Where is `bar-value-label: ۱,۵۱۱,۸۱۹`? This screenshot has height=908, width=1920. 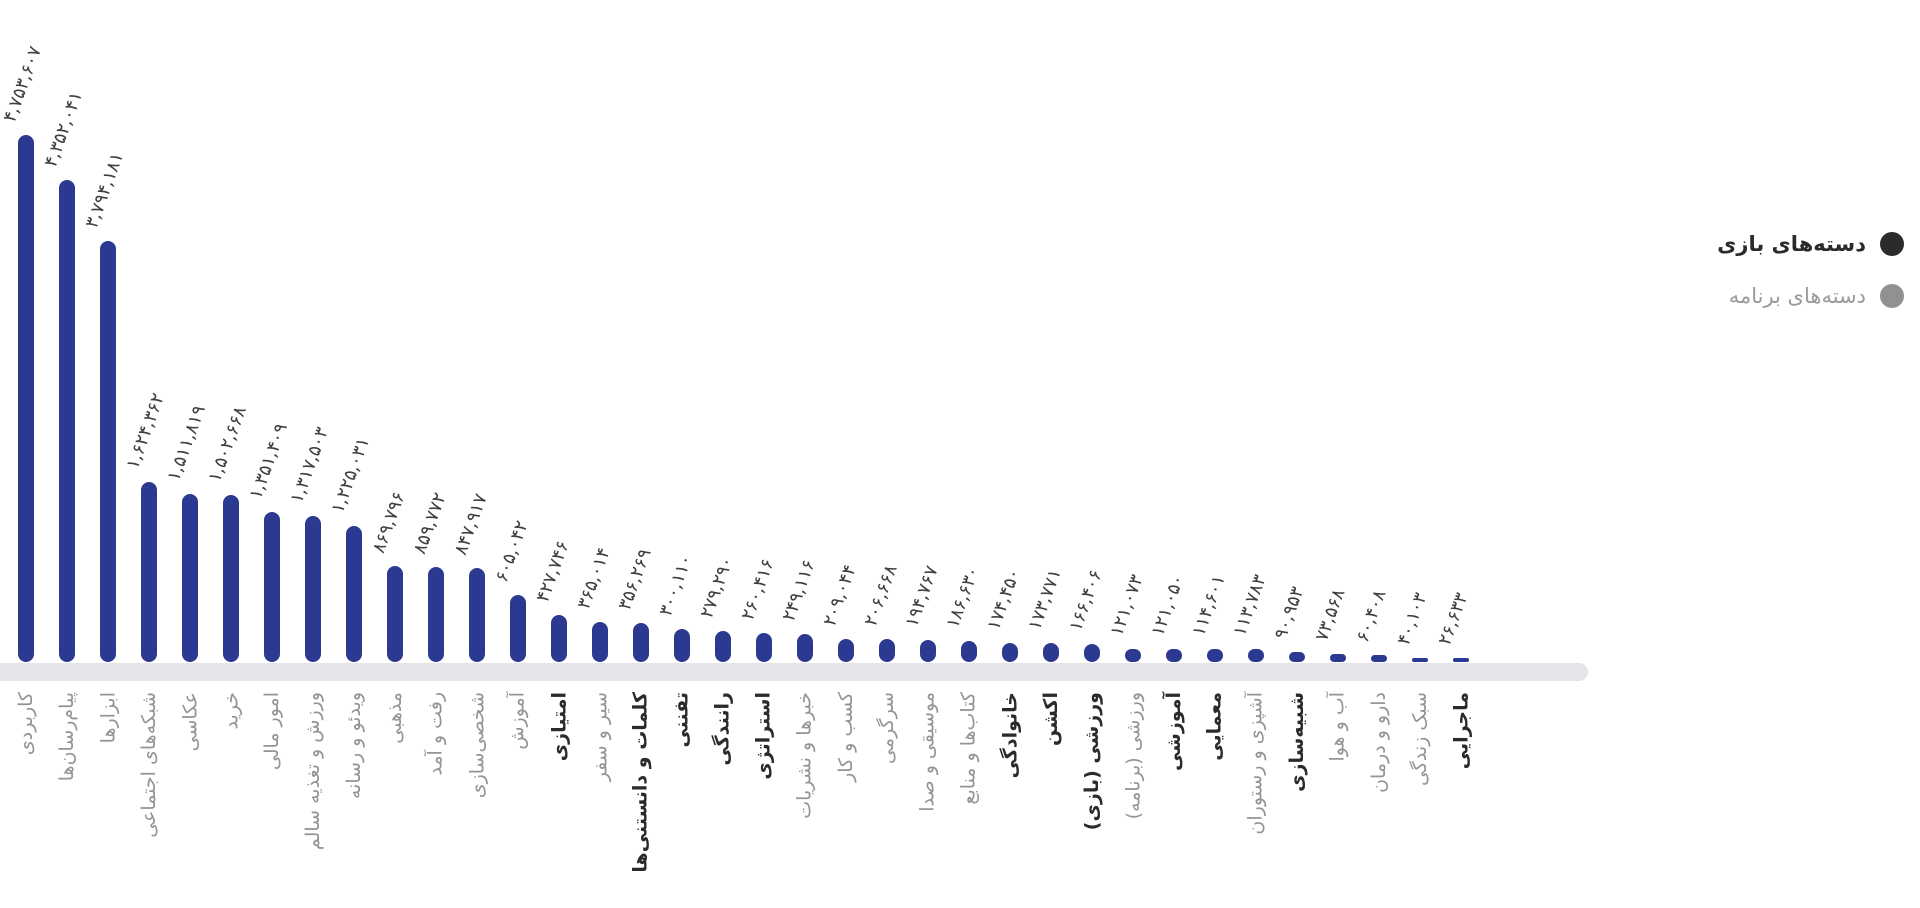 bar-value-label: ۱,۵۱۱,۸۱۹ is located at coordinates (187, 443).